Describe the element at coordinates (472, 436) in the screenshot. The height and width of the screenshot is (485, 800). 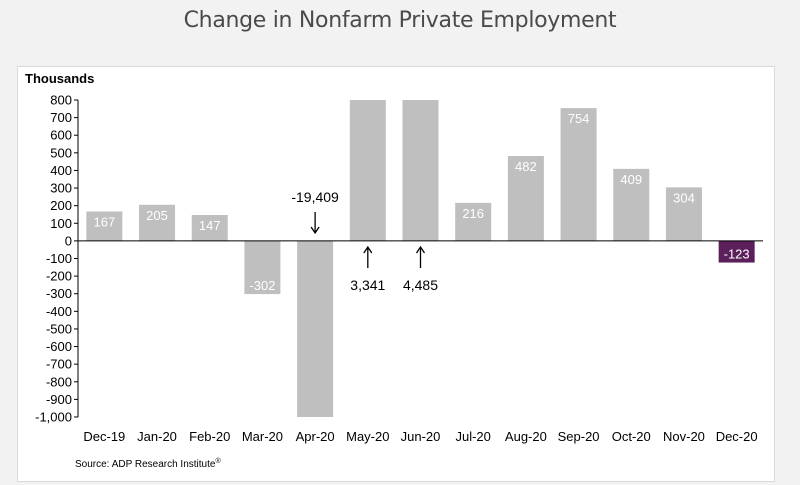
I see `x-tick-label: Jul-20` at that location.